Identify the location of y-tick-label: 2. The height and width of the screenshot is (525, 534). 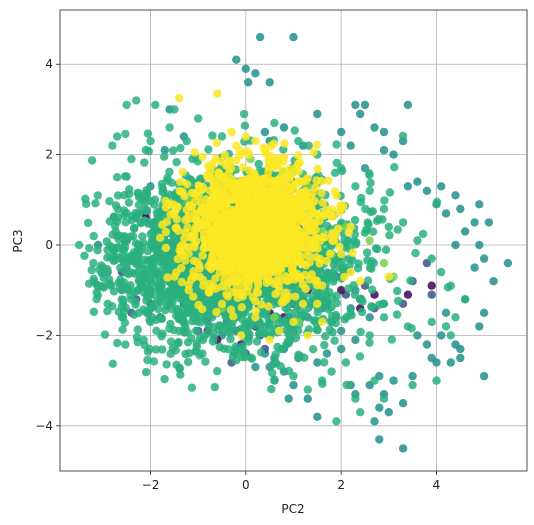
(49, 155).